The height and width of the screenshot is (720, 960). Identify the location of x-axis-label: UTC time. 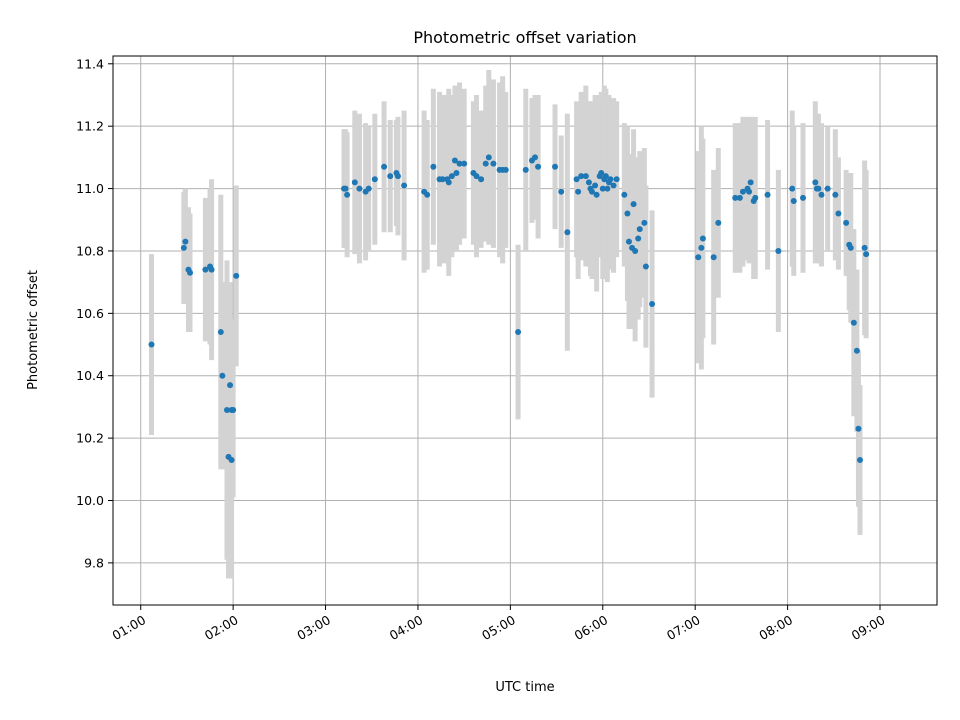
(524, 687).